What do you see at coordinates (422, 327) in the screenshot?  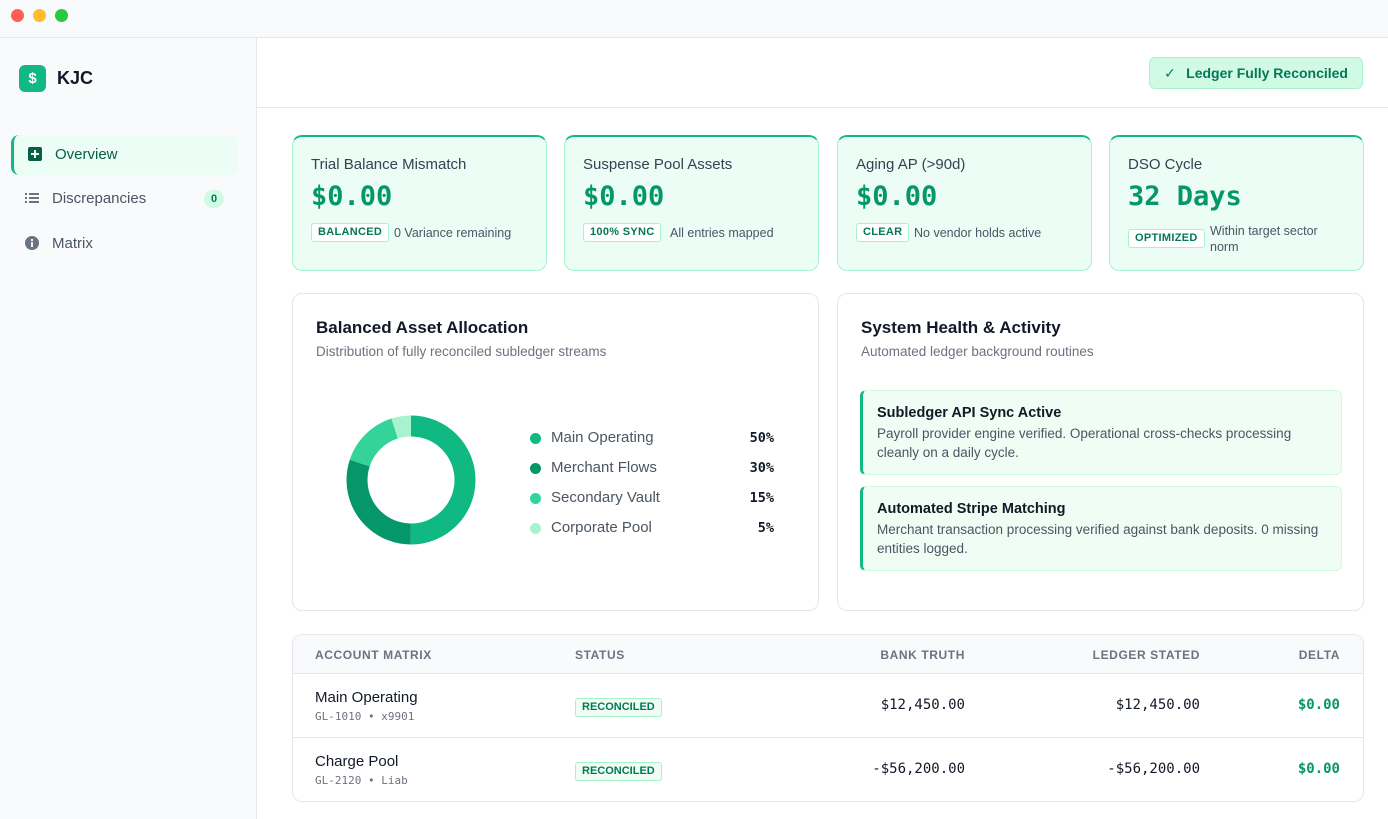 I see `panel-title: Balanced Asset Allocation` at bounding box center [422, 327].